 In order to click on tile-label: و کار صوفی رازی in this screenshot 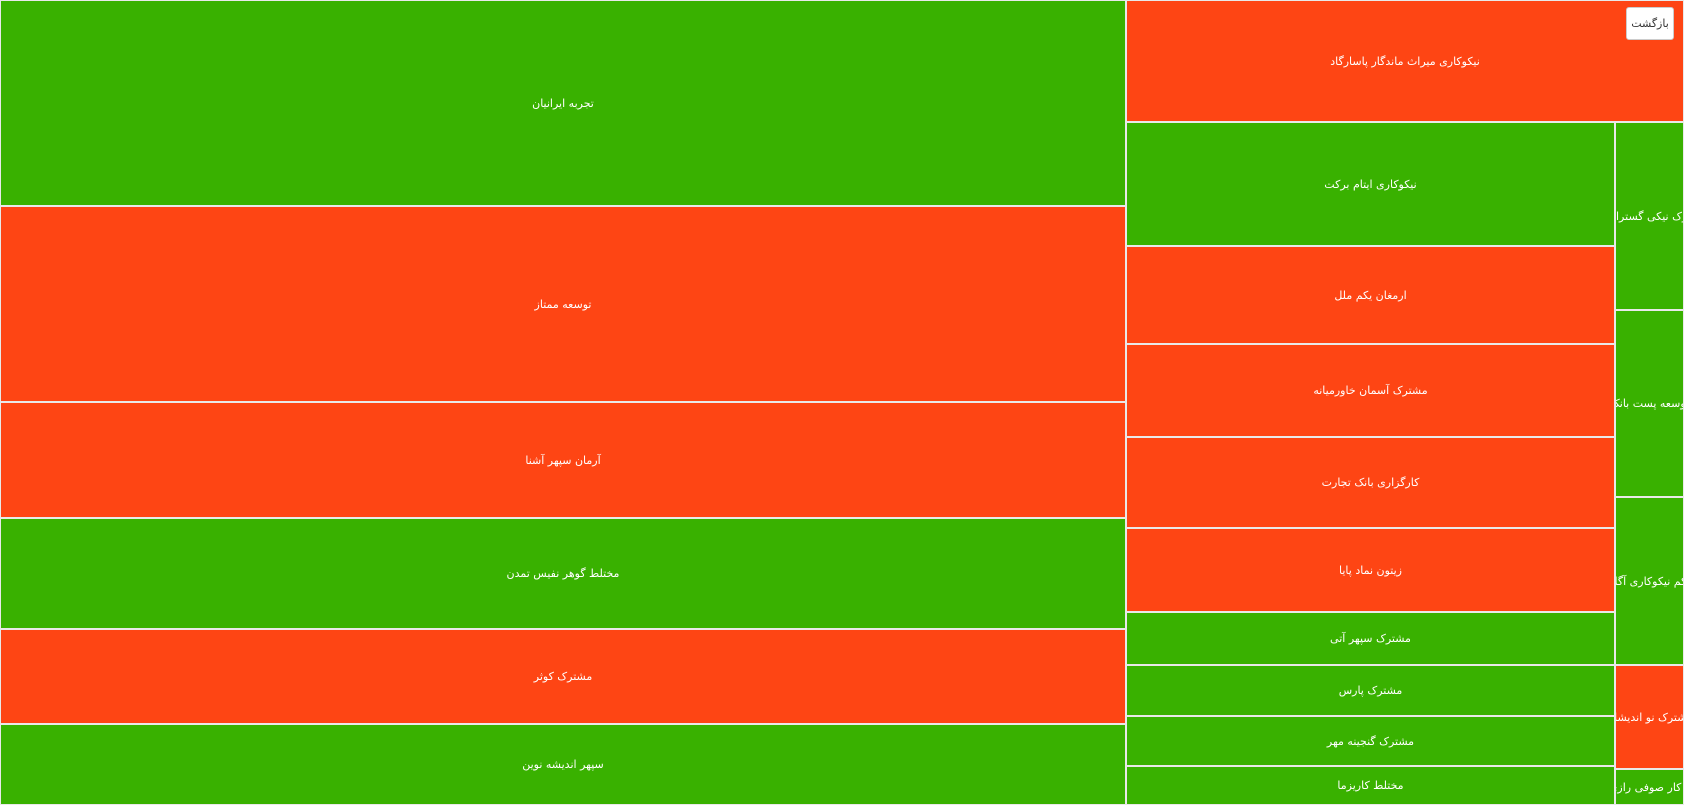, I will do `click(1649, 787)`.